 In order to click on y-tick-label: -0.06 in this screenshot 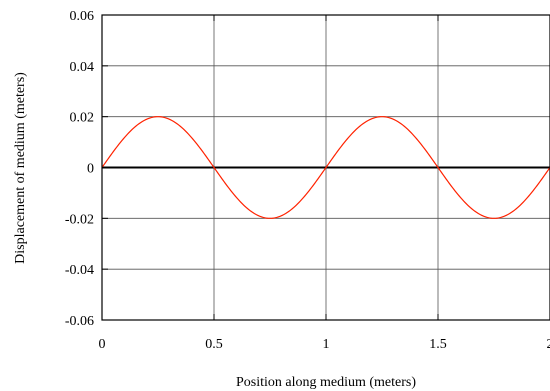, I will do `click(79, 321)`.